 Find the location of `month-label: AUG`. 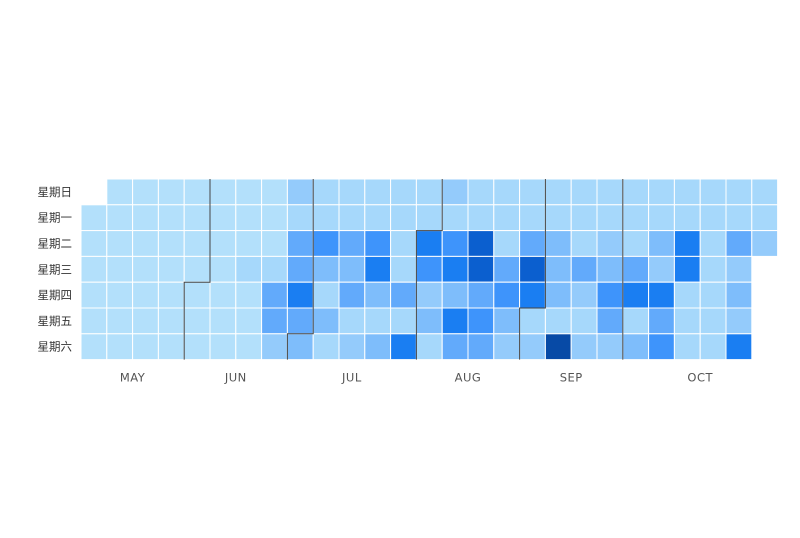

month-label: AUG is located at coordinates (468, 378).